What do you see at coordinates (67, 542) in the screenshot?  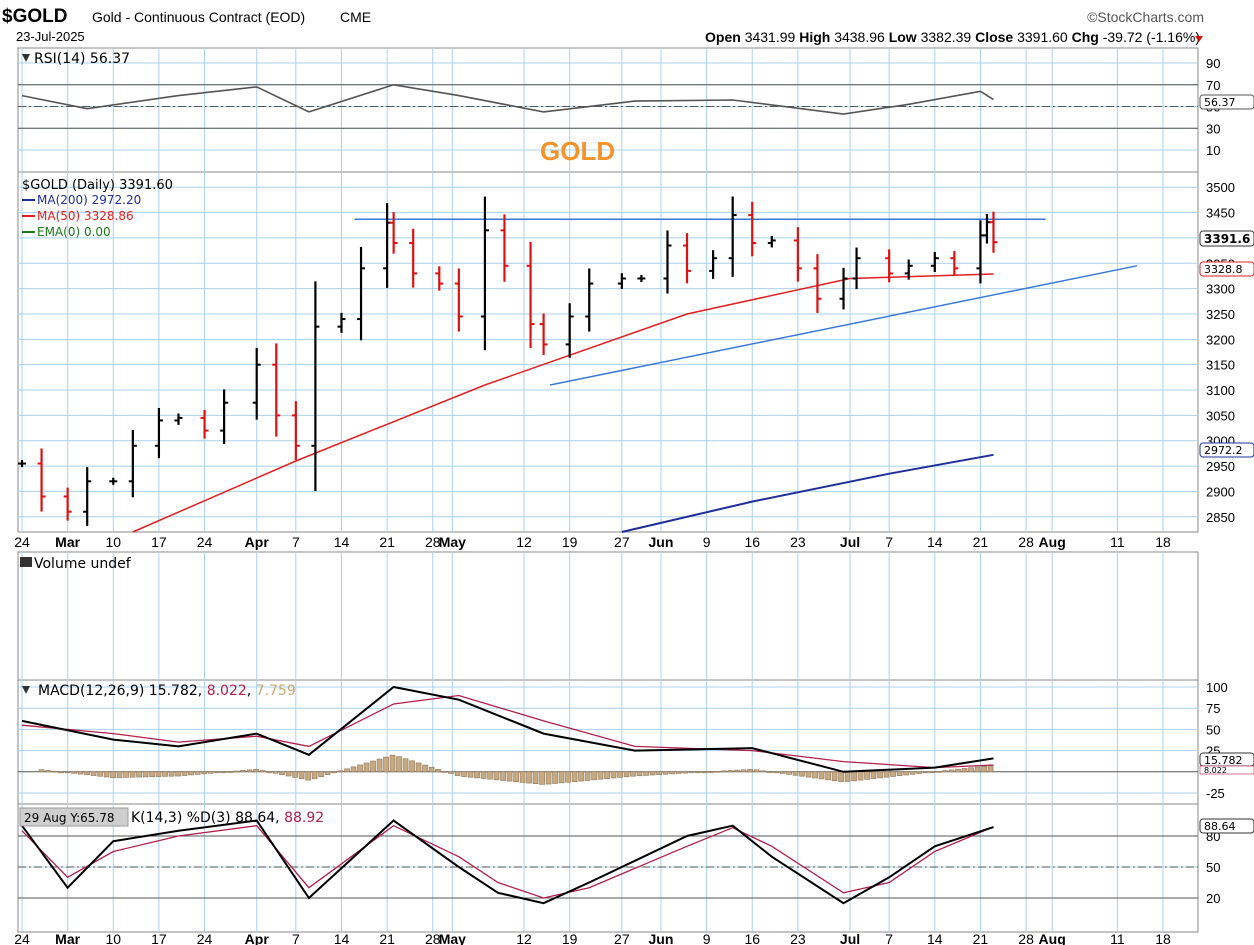 I see `x-tick-label: Mar` at bounding box center [67, 542].